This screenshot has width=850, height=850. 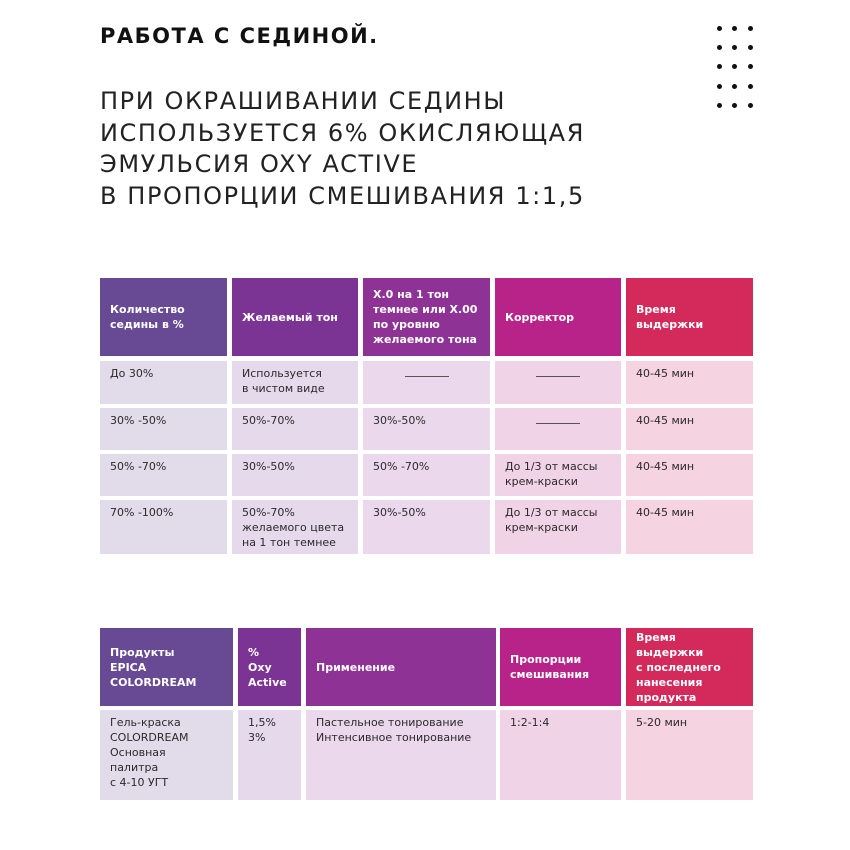 What do you see at coordinates (662, 722) in the screenshot?
I see `table-cell-text: 5-20 мин` at bounding box center [662, 722].